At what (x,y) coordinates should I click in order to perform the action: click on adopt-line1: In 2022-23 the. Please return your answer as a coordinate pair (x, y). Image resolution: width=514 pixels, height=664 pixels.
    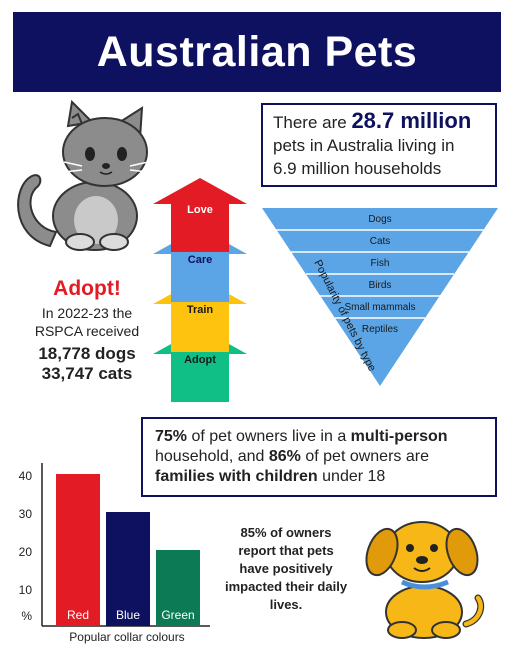
    Looking at the image, I should click on (87, 313).